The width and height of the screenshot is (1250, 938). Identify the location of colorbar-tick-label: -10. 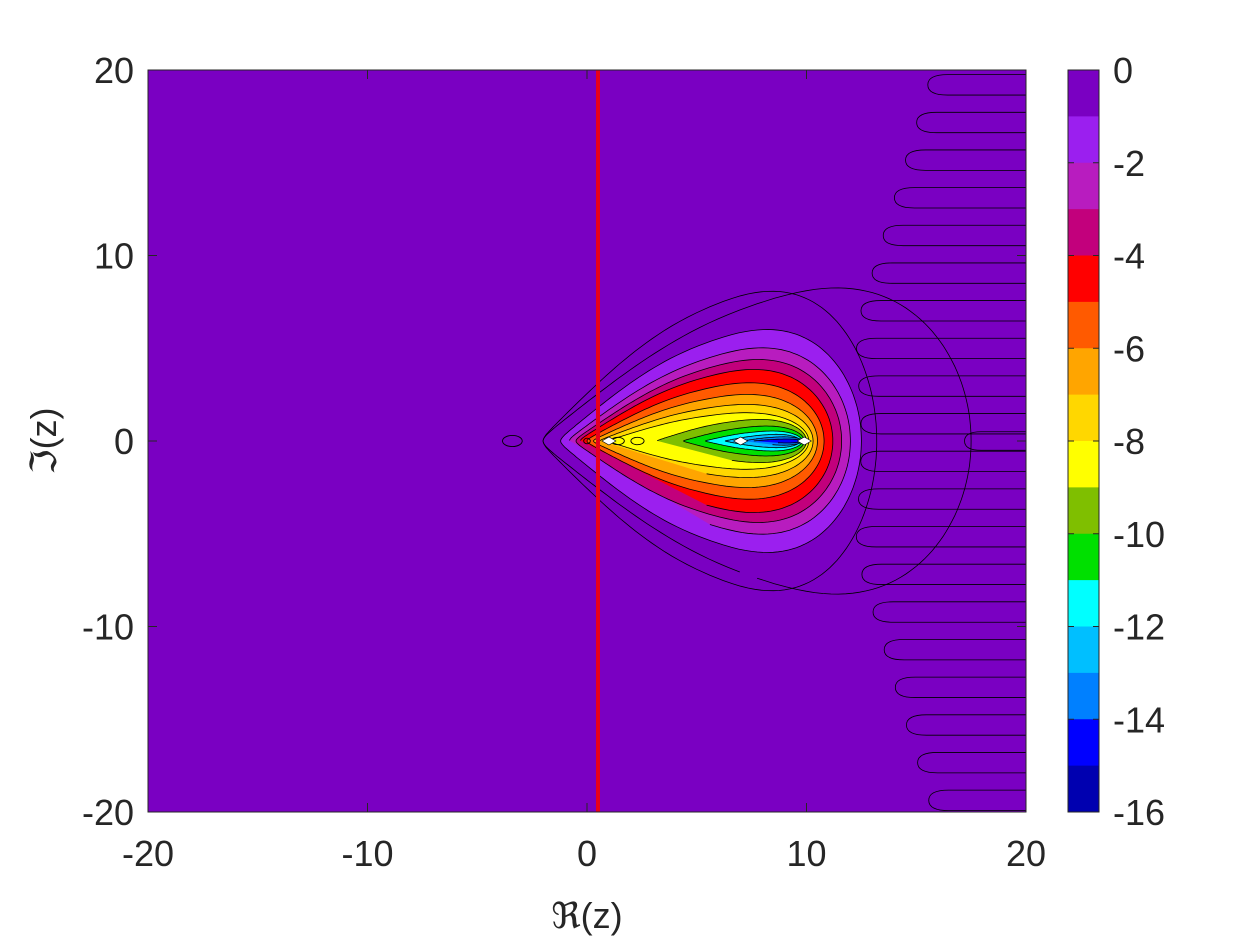
(1139, 534).